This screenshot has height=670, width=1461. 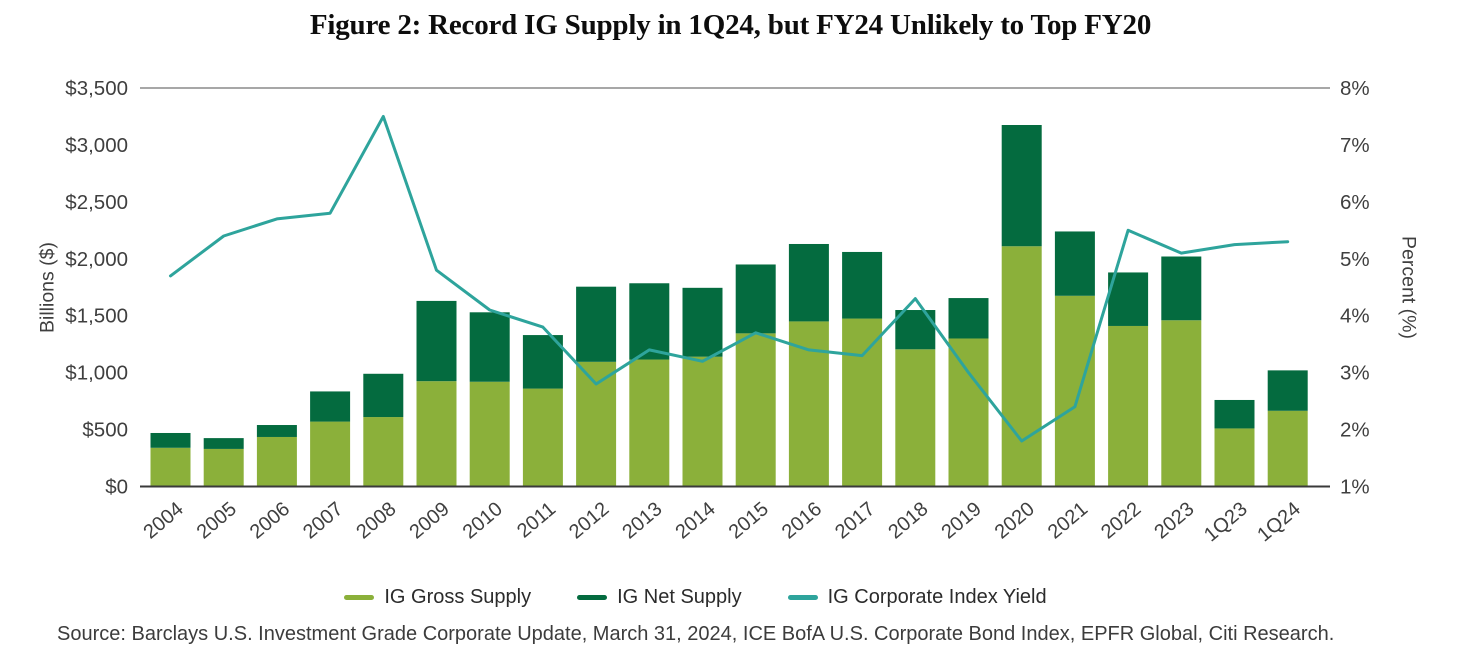 What do you see at coordinates (642, 520) in the screenshot?
I see `x-axis-tick-label-2013: 2013` at bounding box center [642, 520].